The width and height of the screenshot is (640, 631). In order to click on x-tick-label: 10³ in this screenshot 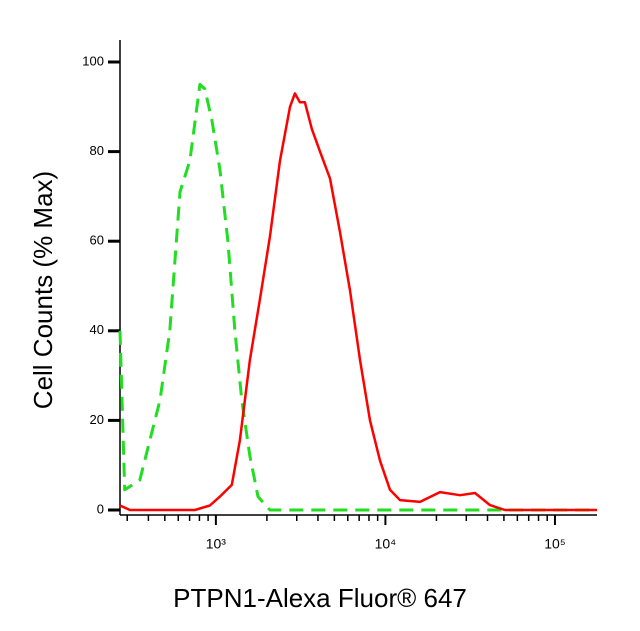, I will do `click(216, 544)`.